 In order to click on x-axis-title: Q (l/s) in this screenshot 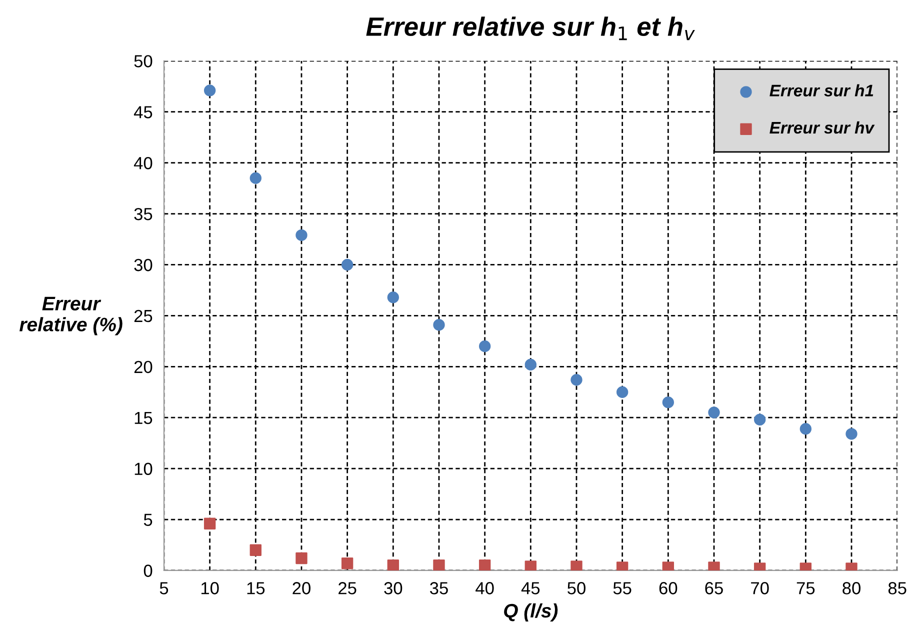, I will do `click(531, 612)`.